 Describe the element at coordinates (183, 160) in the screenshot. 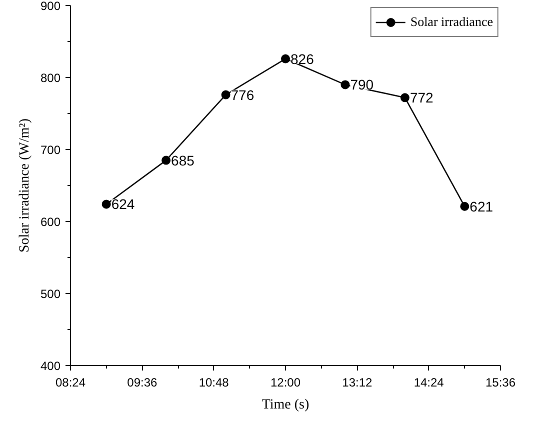

I see `data-label: 685` at that location.